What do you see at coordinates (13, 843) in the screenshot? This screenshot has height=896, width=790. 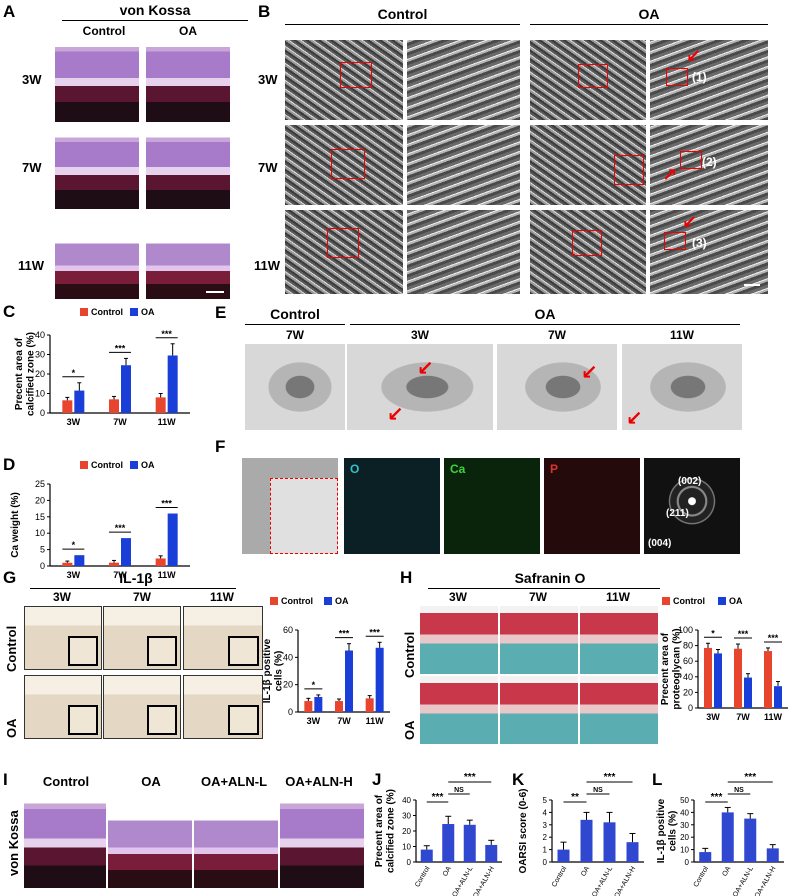 I see `panel-i-row-label: von Kossa` at bounding box center [13, 843].